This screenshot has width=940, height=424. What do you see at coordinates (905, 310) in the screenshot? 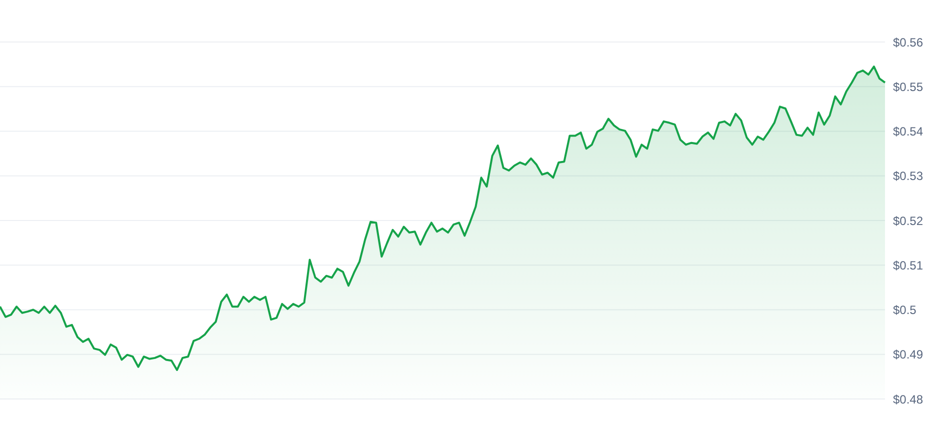
I see `y-tick-label: $0.5` at bounding box center [905, 310].